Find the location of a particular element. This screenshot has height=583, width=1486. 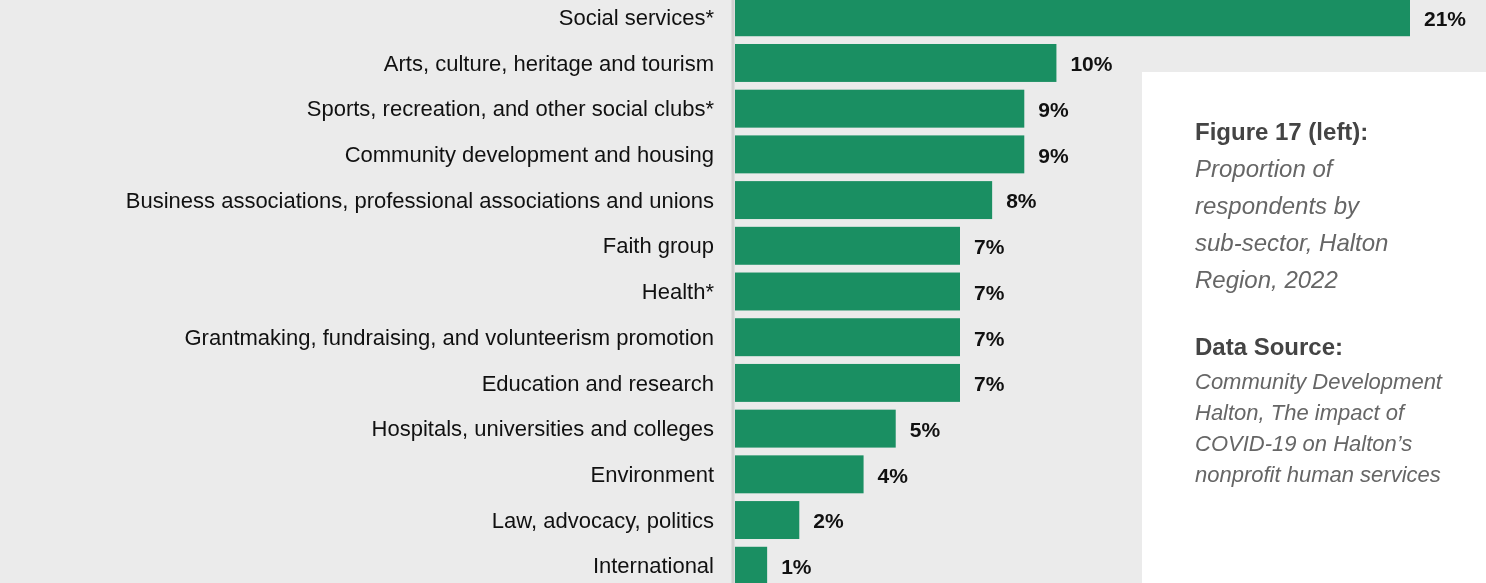

data-label: 10% is located at coordinates (1091, 64).